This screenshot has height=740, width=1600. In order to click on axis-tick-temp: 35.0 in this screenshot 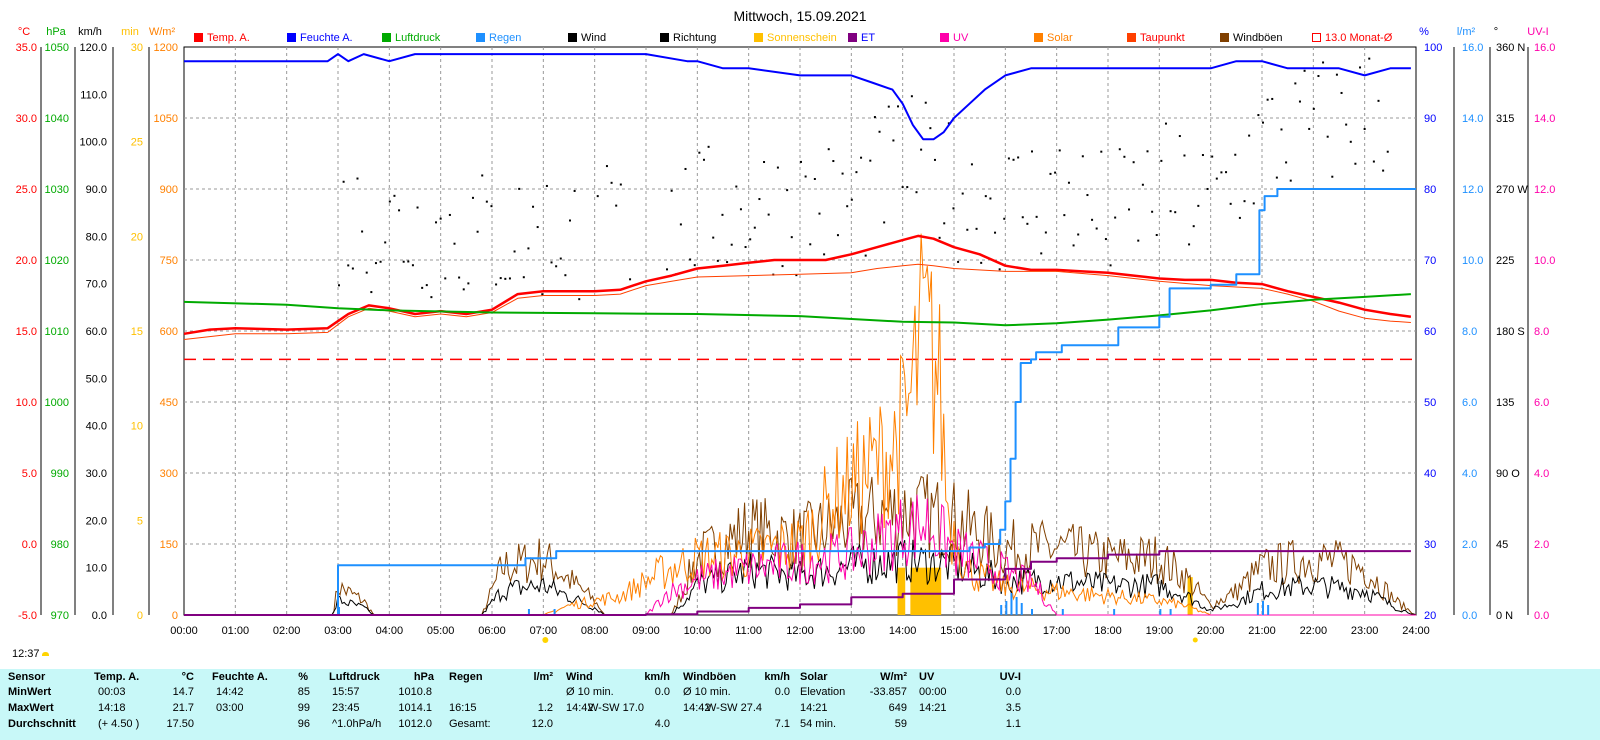, I will do `click(26, 48)`.